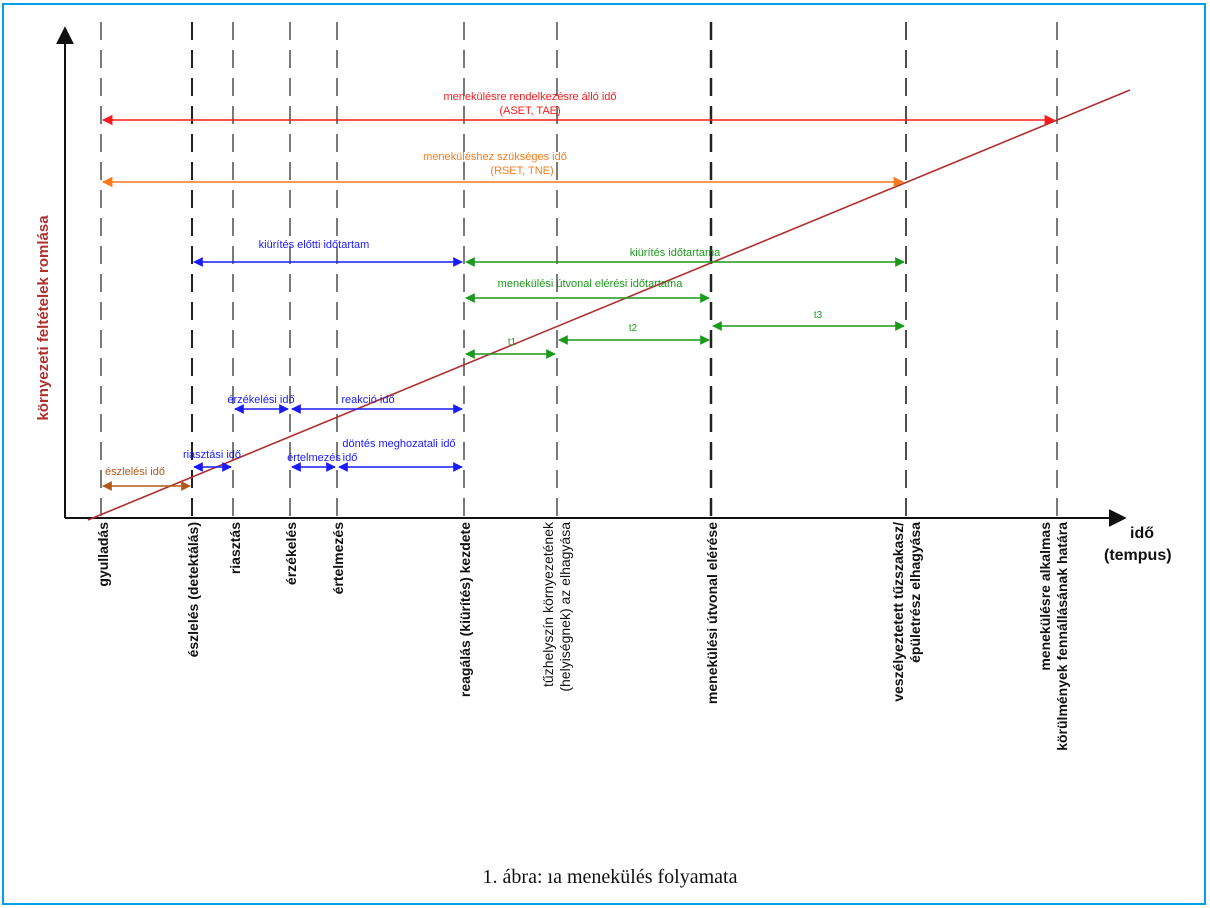 This screenshot has height=908, width=1210. What do you see at coordinates (1045, 596) in the screenshot?
I see `event-label-hatar-1: menekülésre alkalmas` at bounding box center [1045, 596].